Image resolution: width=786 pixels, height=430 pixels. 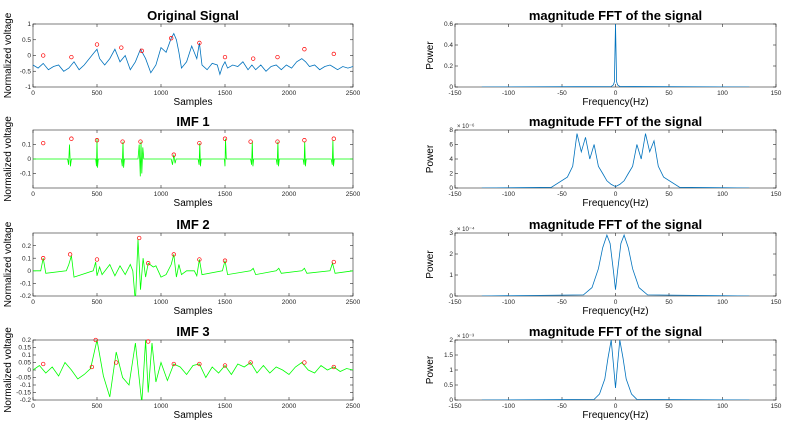 I want to click on x-tick-label: -150, so click(x=454, y=302).